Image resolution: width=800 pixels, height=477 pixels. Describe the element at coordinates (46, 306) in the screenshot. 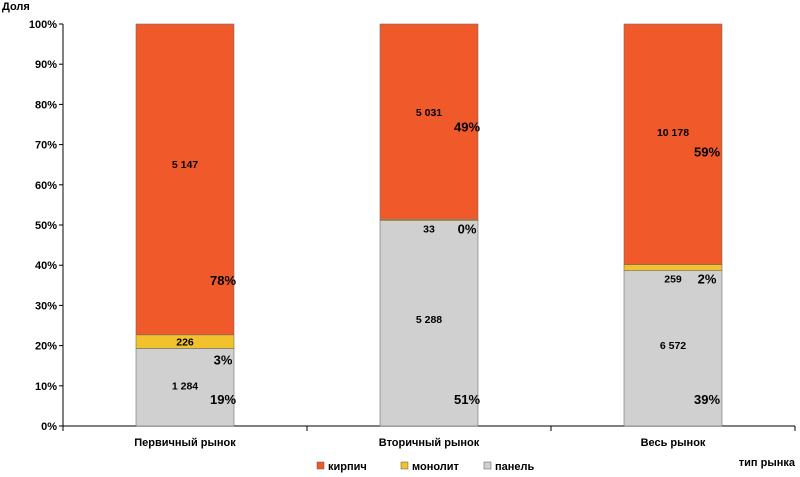

I see `y-tick-label: 30%` at that location.